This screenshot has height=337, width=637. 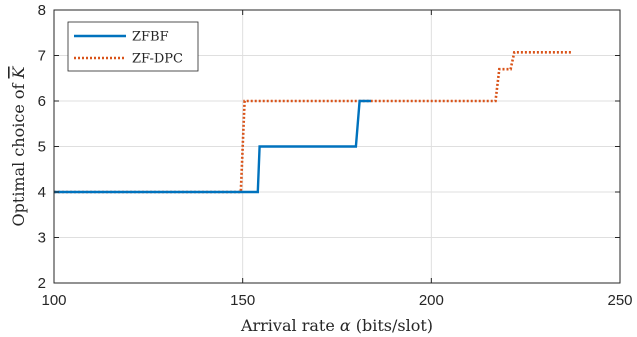 I want to click on legend: ZFBF ZF-DPC, so click(x=133, y=46).